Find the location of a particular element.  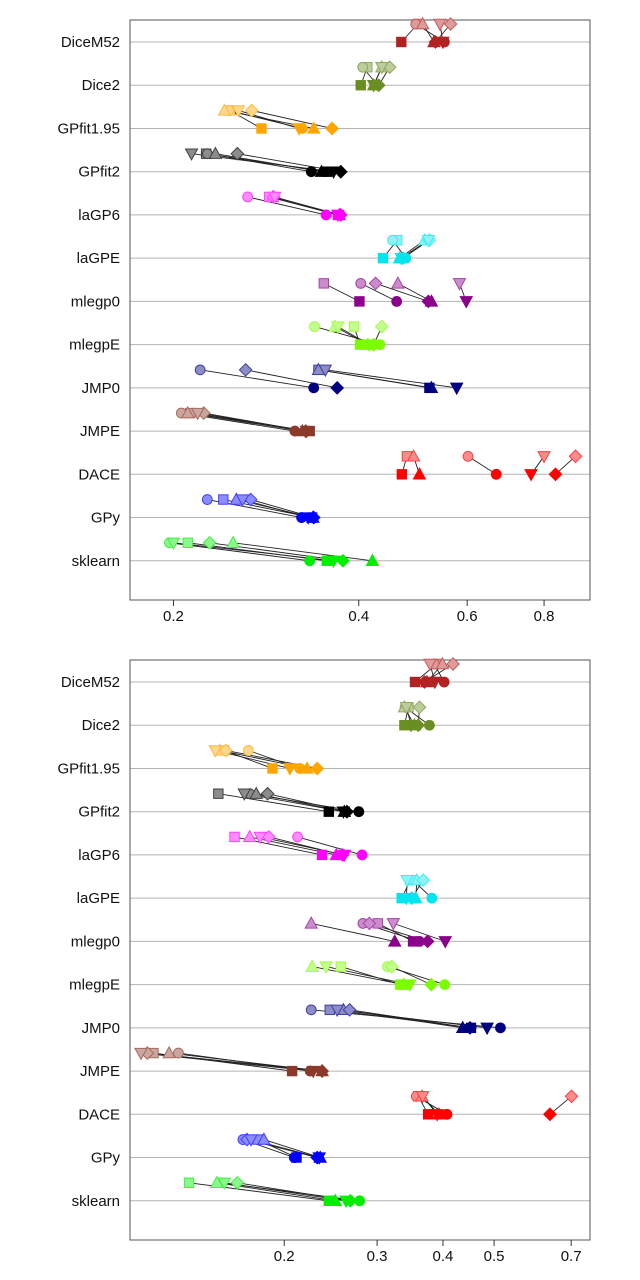

category-label: mlegp0 is located at coordinates (95, 301).